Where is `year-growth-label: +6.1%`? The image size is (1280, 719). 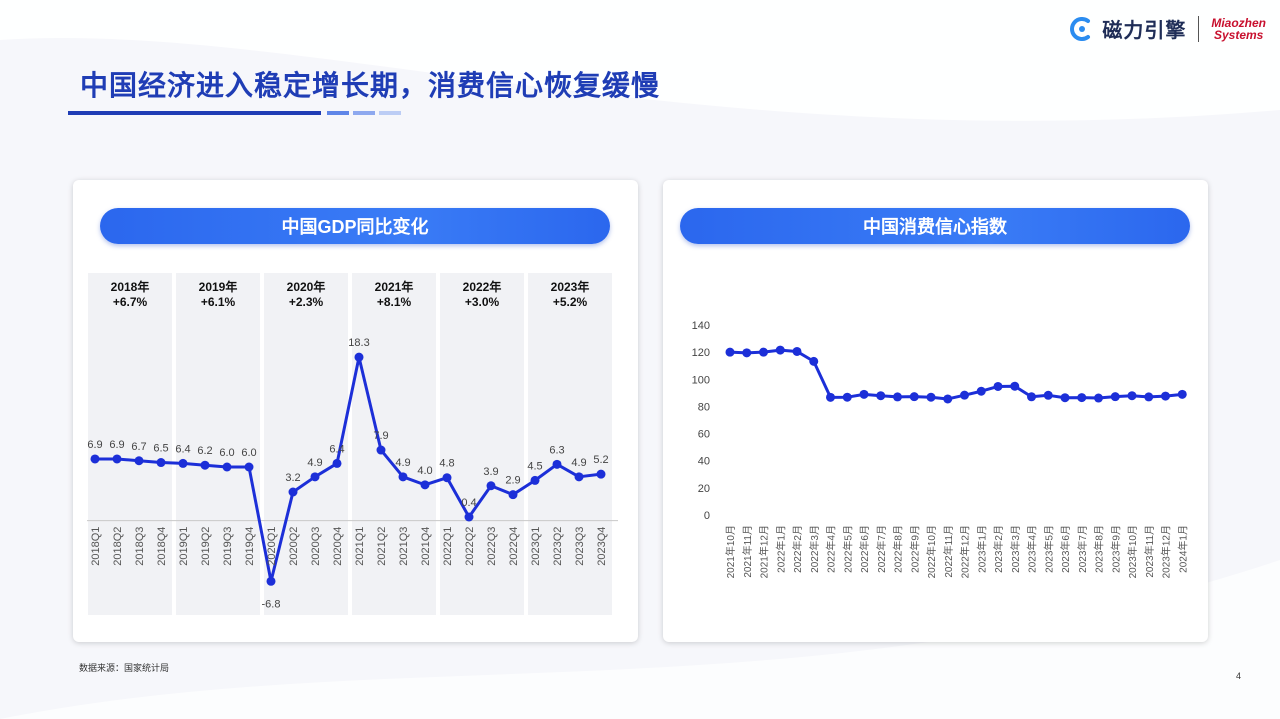 year-growth-label: +6.1% is located at coordinates (218, 302).